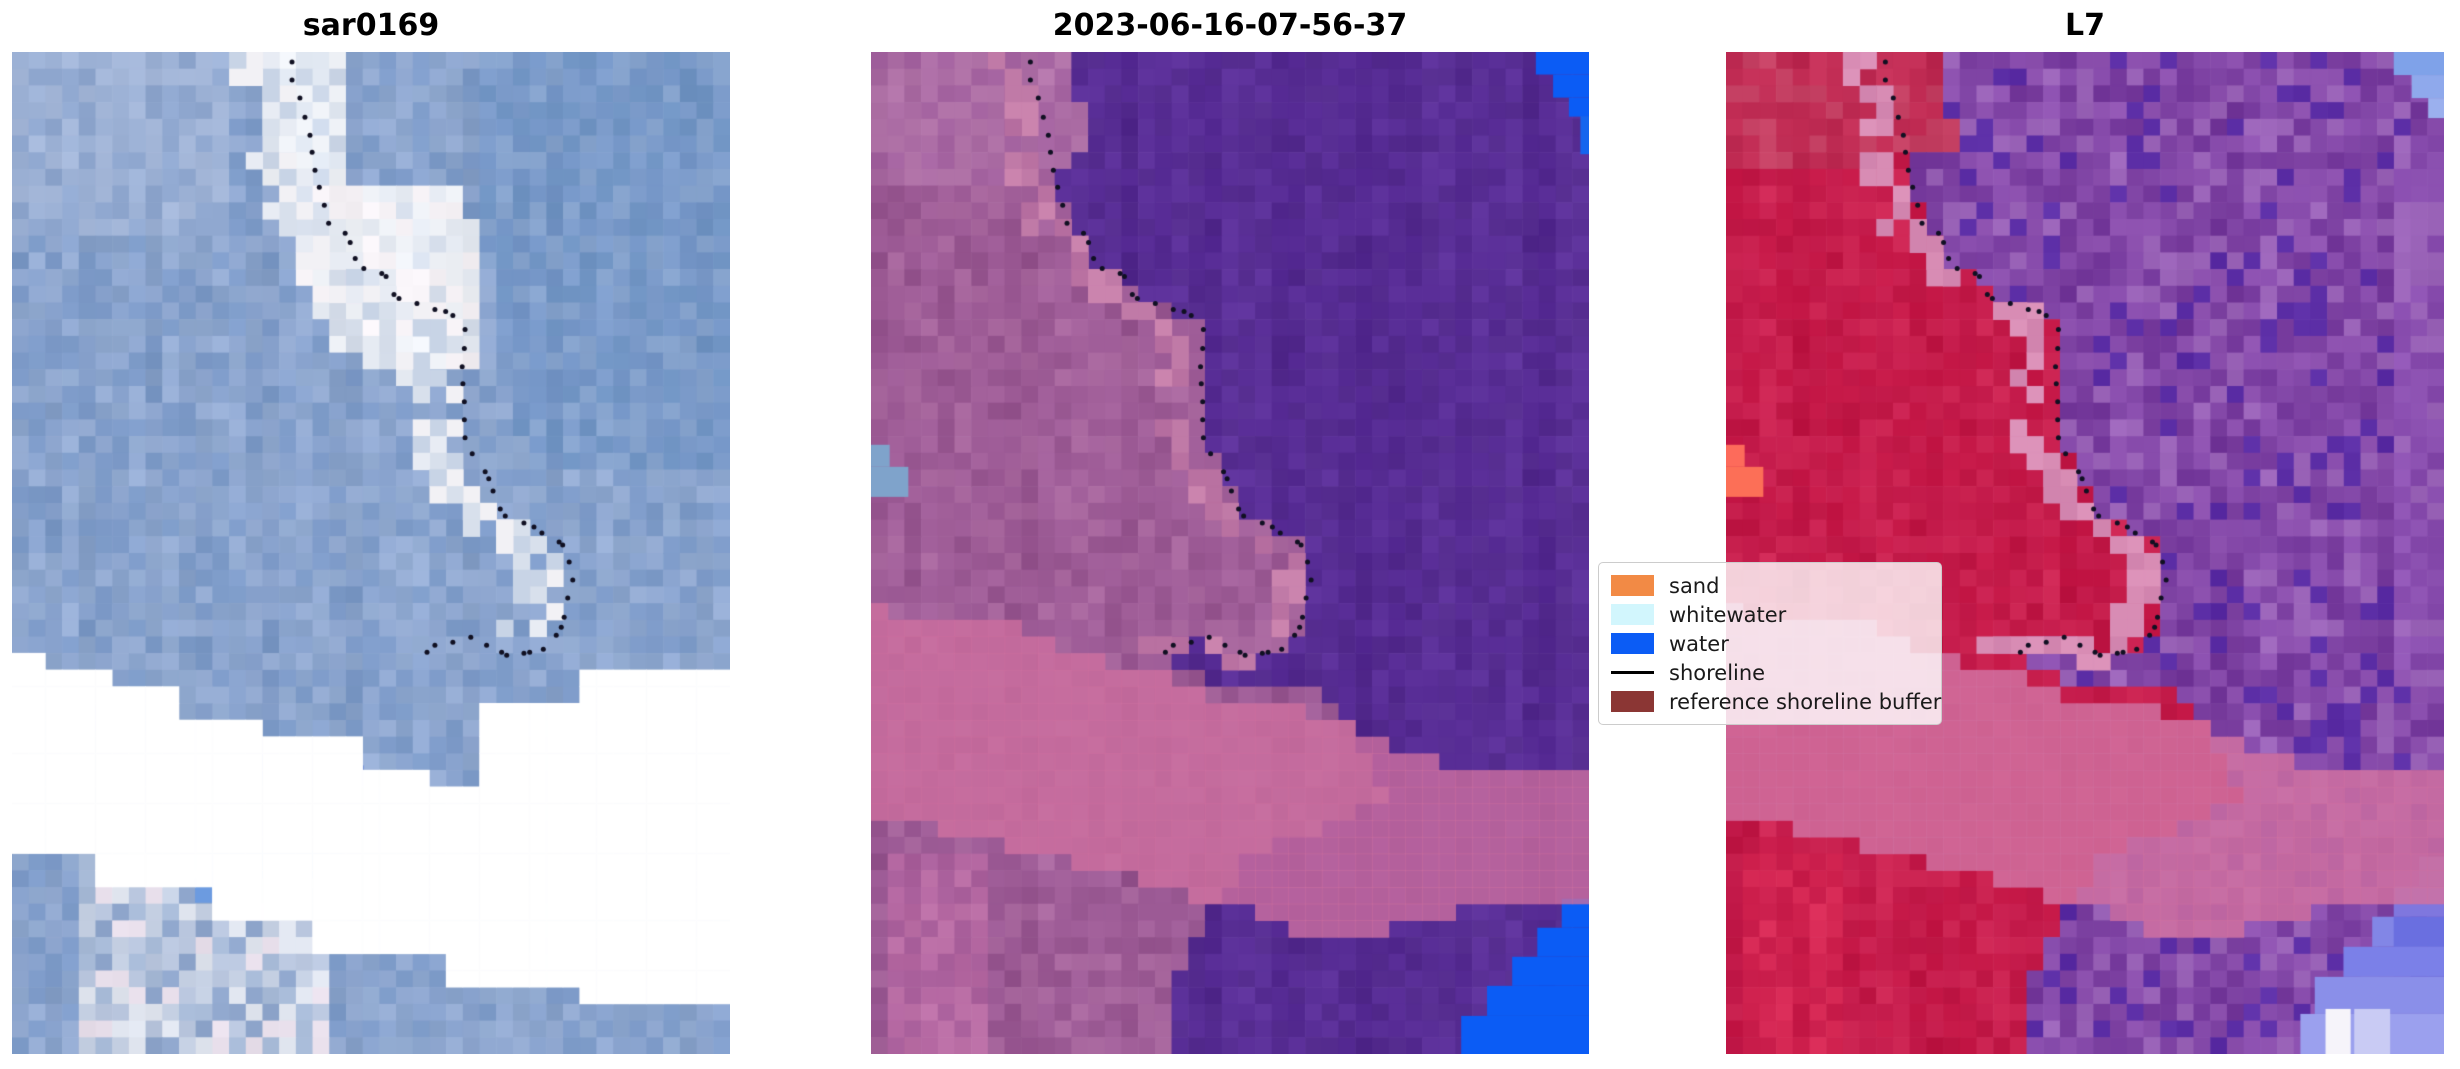  What do you see at coordinates (371, 25) in the screenshot?
I see `panel-title-sar: sar0169` at bounding box center [371, 25].